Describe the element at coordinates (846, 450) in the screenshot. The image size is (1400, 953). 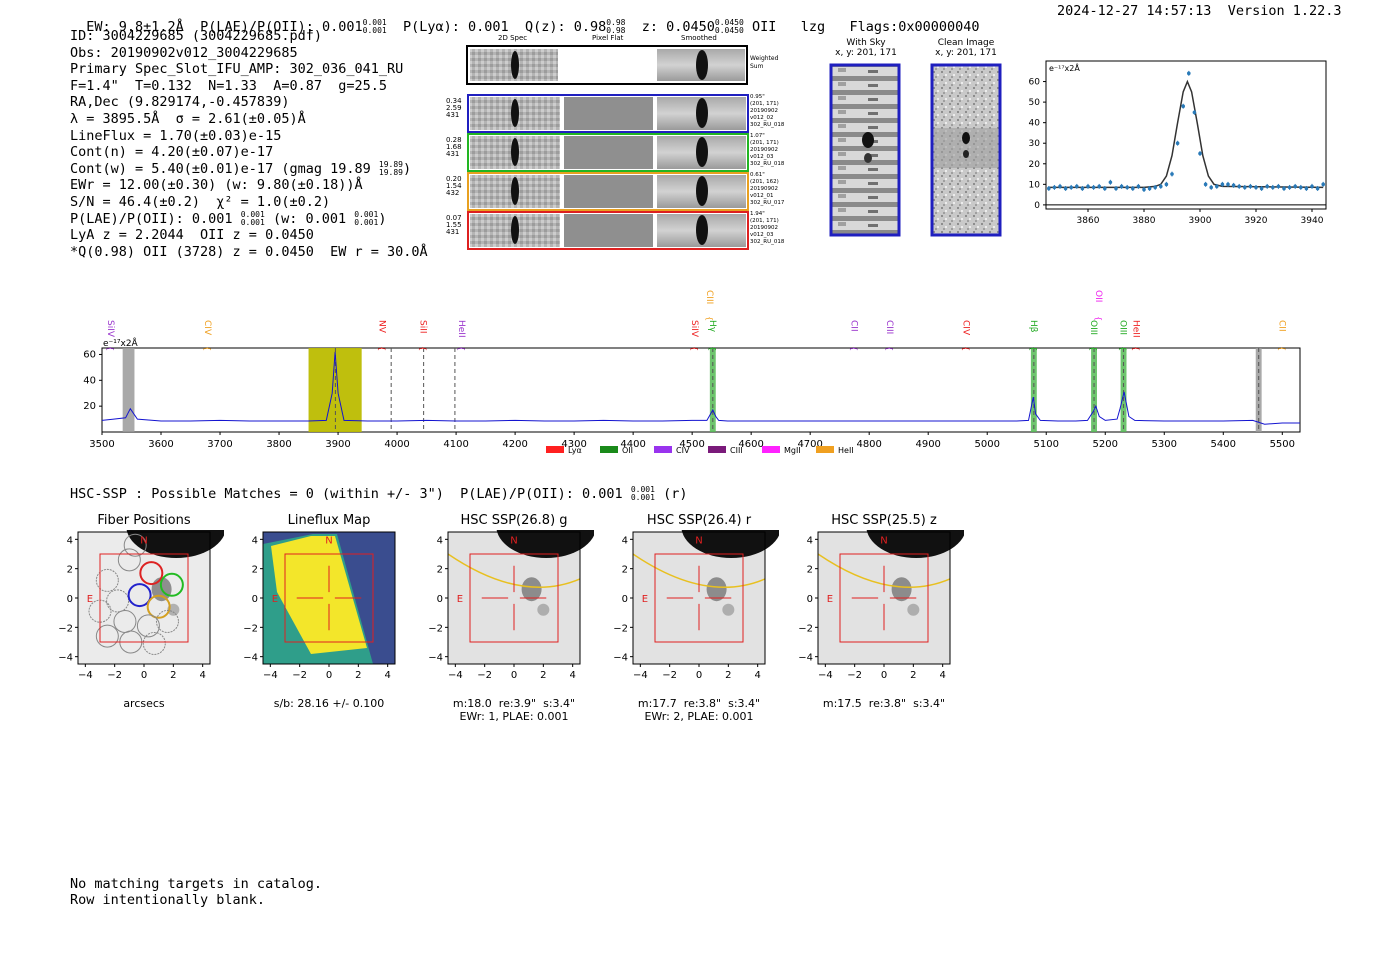
I see `spectrum-legend-label: HeII` at that location.